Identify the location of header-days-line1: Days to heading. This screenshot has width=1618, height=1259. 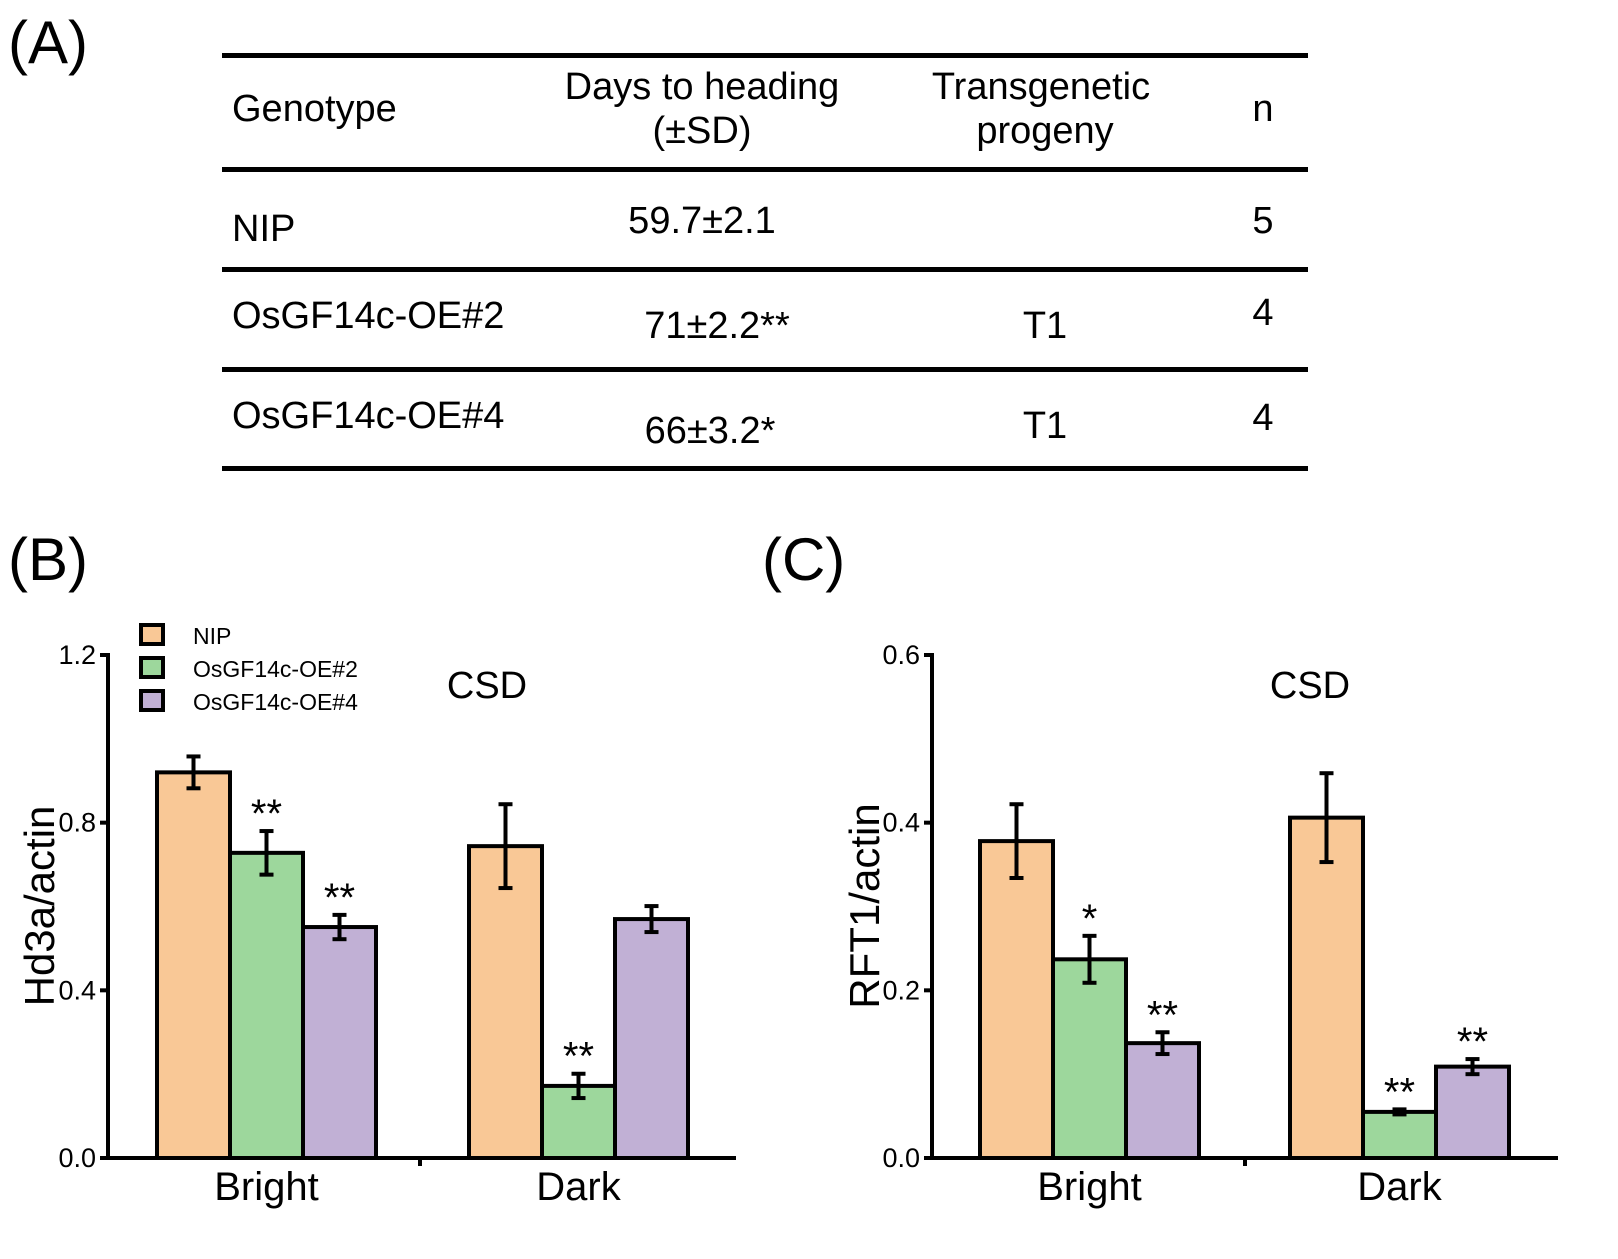
(702, 87).